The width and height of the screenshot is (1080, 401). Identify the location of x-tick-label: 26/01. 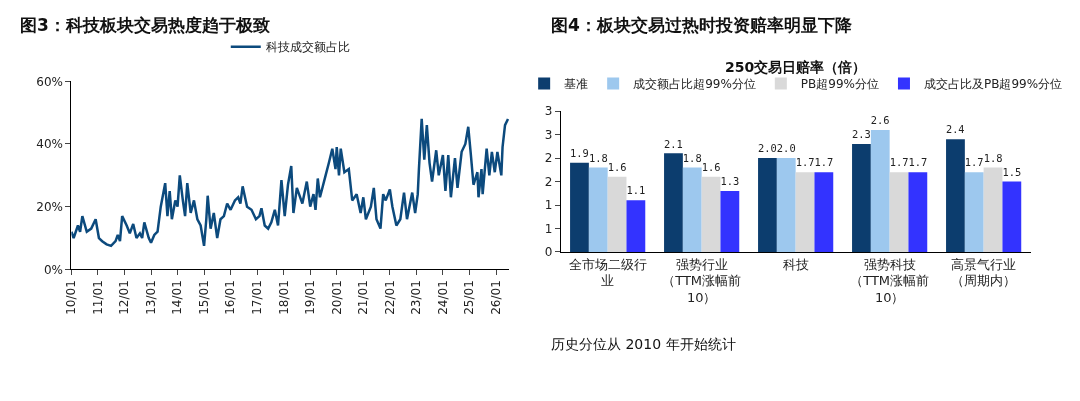
(495, 297).